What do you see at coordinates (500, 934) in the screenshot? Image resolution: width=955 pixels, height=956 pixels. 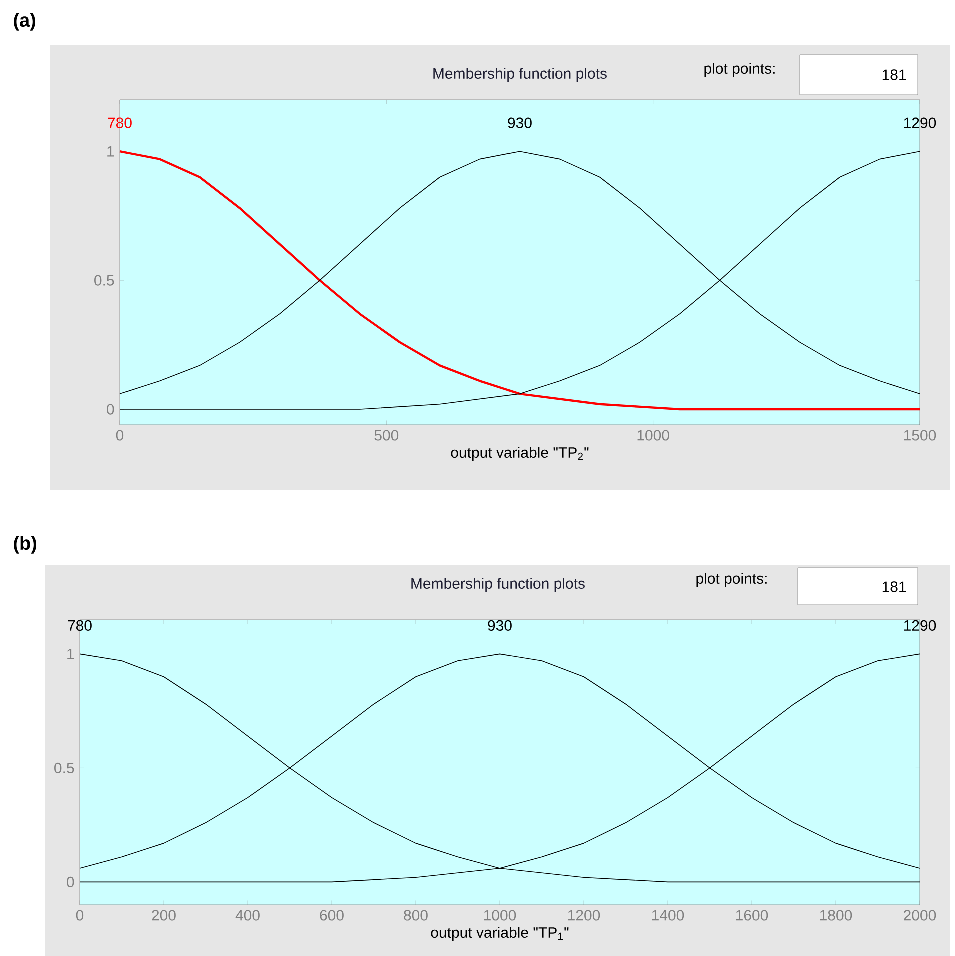 I see `x-axis-title: output variable "TP$_{1}$"` at bounding box center [500, 934].